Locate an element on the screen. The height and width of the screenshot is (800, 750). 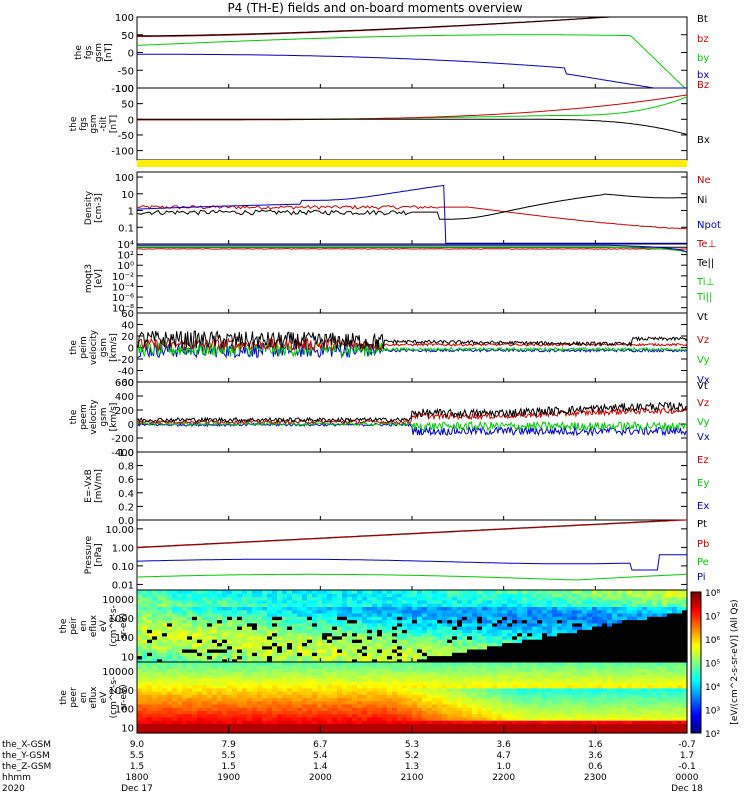
series-tilt-bx is located at coordinates (412, 126).